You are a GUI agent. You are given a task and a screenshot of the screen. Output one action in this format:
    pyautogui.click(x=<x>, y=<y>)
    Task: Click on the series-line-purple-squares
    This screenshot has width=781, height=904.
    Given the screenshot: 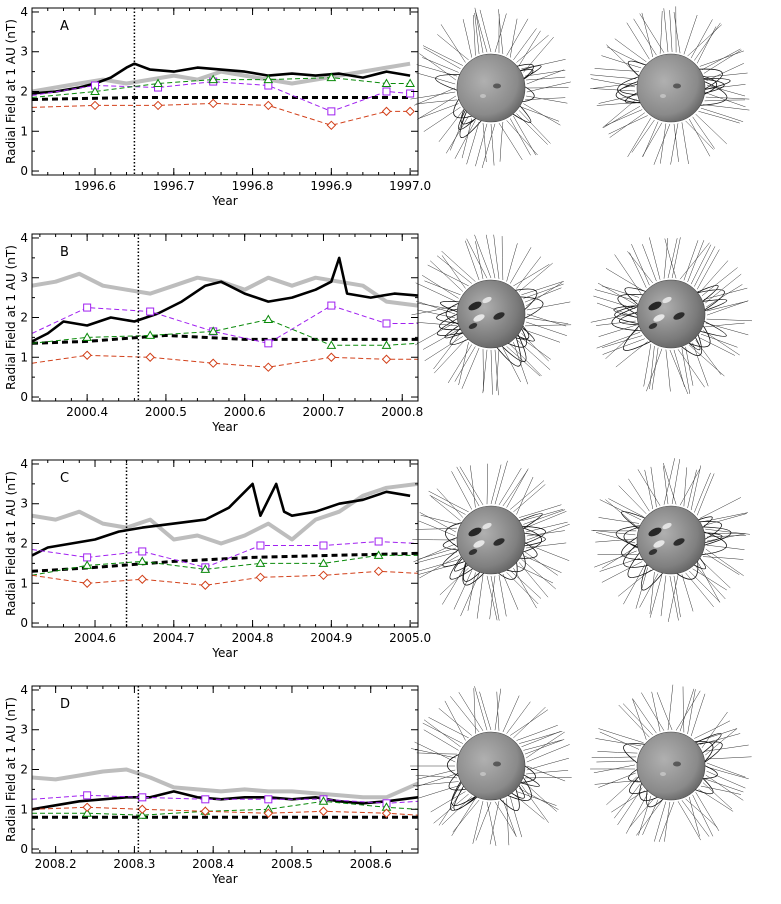 What is the action you would take?
    pyautogui.click(x=221, y=96)
    